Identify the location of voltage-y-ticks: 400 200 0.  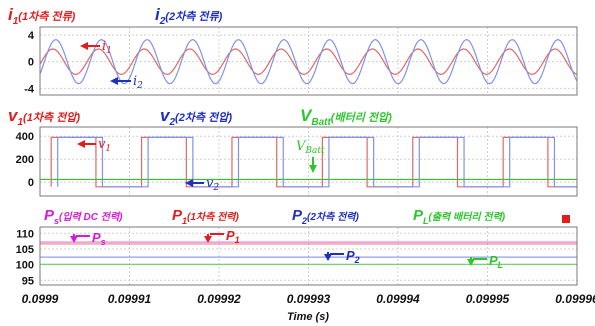
(25, 160).